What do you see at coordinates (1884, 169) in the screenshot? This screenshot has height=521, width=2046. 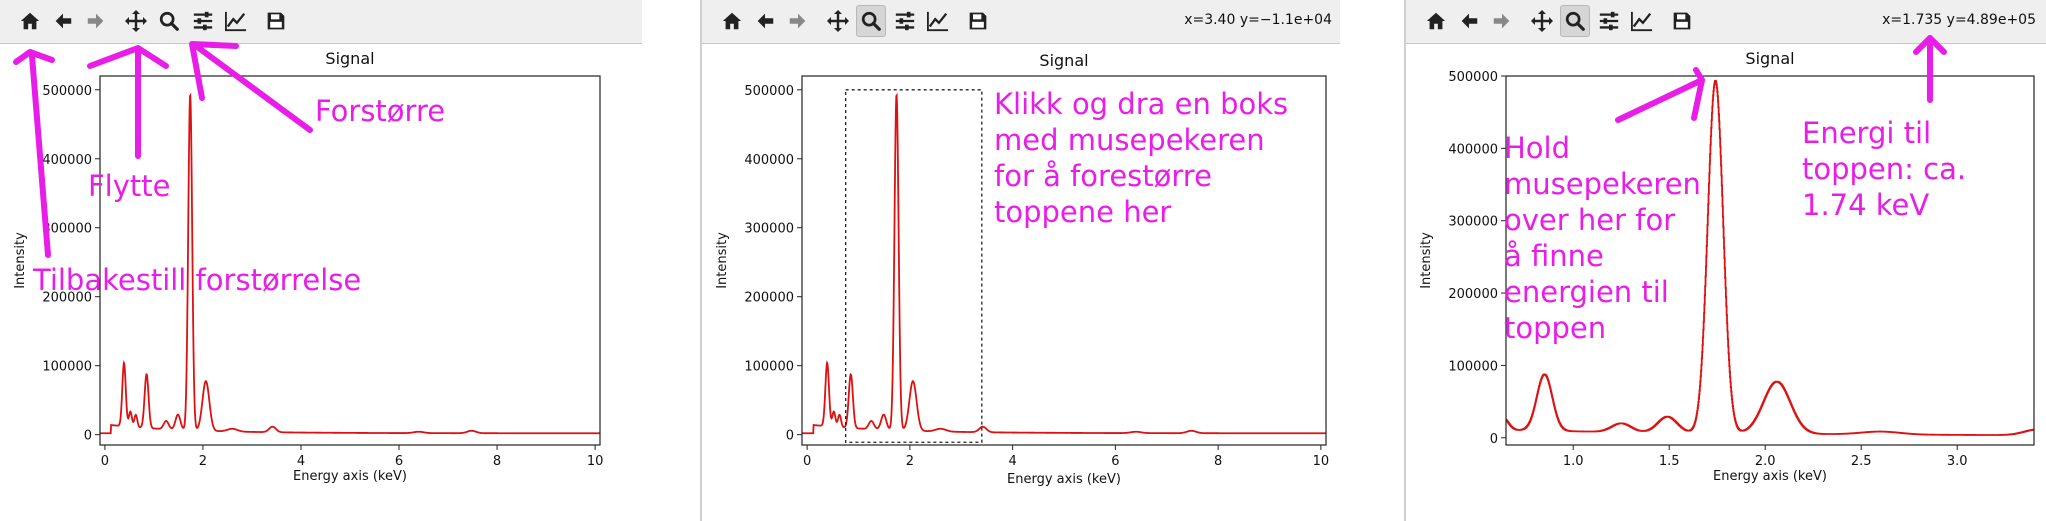 I see `annotation-peak-energy: Energi til toppen: ca. 1.74 keV` at bounding box center [1884, 169].